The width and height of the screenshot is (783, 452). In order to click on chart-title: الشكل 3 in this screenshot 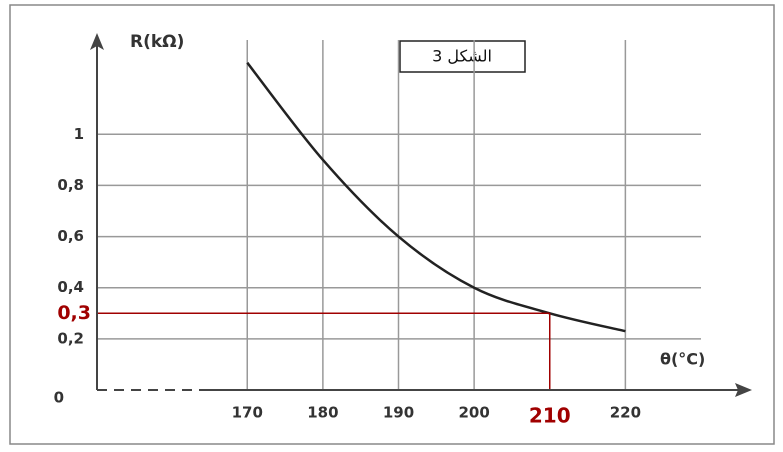, I will do `click(462, 56)`.